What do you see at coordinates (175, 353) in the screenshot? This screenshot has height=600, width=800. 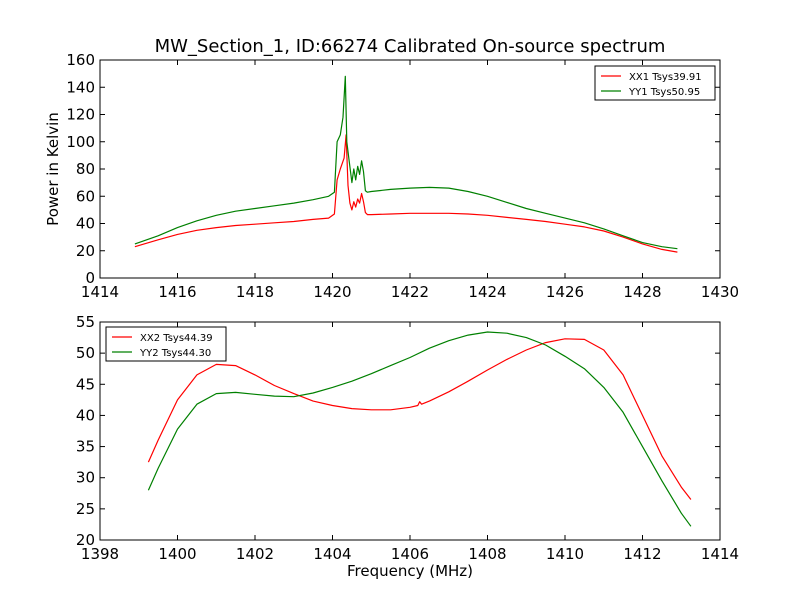 I see `legend-label: YY2 Tsys44.30` at bounding box center [175, 353].